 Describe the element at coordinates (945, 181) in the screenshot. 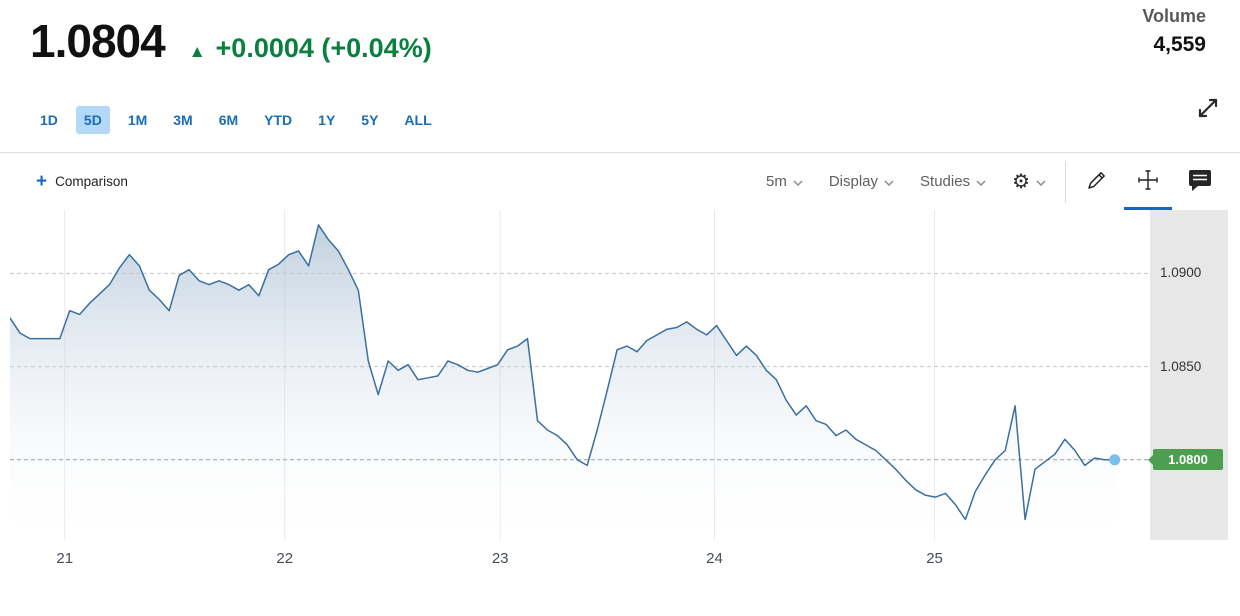

I see `studies-label: Studies` at that location.